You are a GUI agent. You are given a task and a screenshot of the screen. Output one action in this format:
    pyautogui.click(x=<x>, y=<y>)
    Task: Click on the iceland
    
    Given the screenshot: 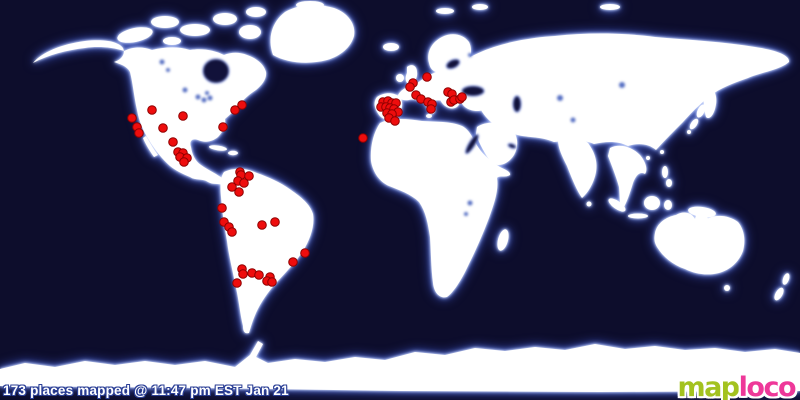 What is the action you would take?
    pyautogui.click(x=391, y=47)
    